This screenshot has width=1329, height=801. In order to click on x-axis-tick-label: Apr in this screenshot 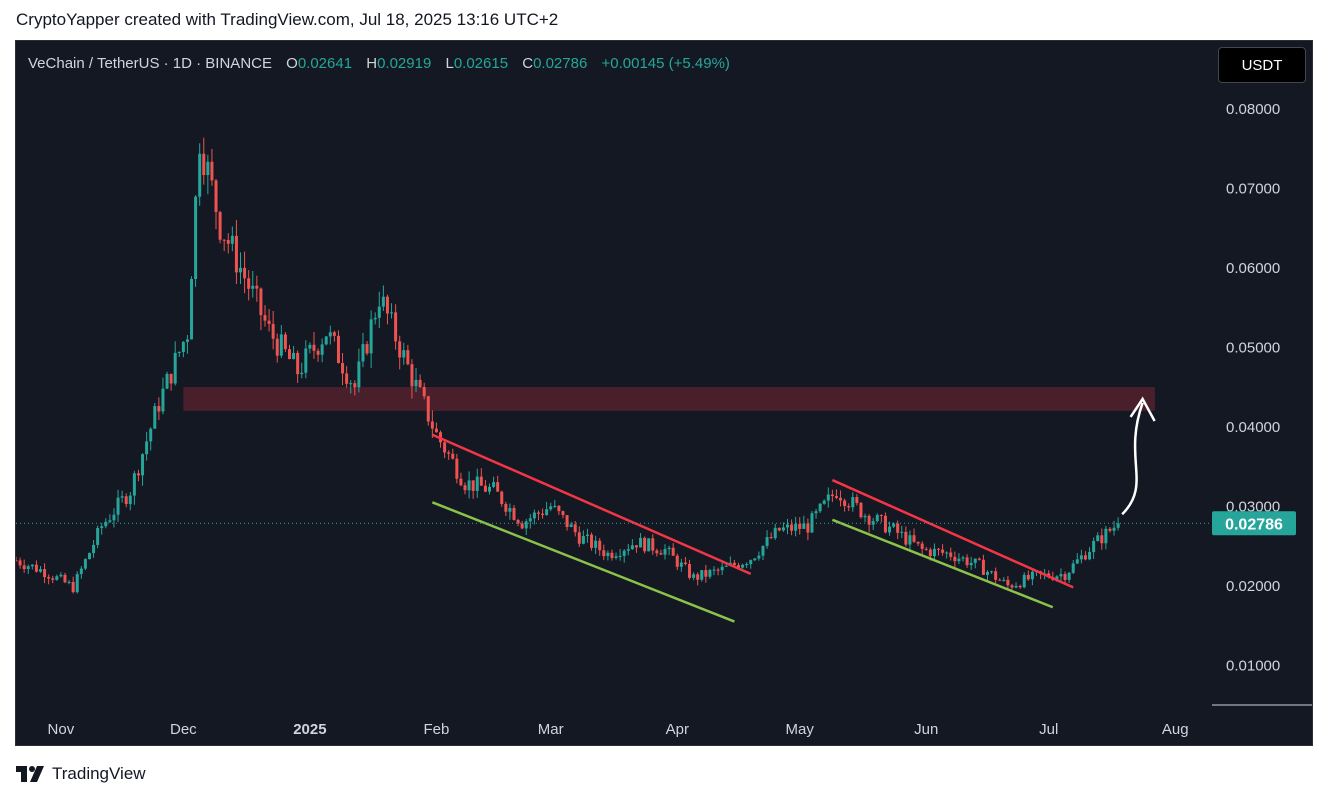, I will do `click(677, 729)`.